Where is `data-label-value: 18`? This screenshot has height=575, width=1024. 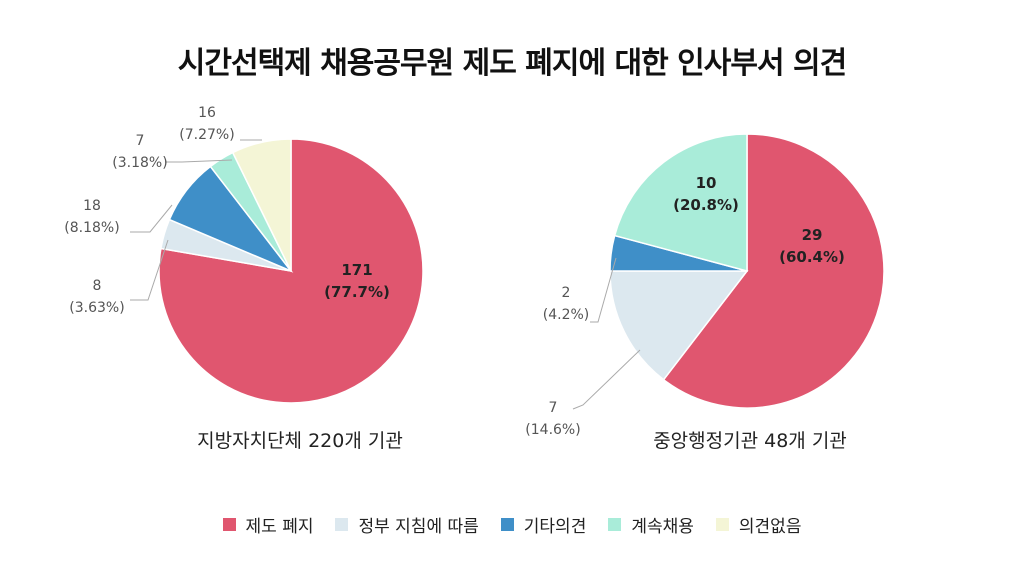
data-label-value: 18 is located at coordinates (92, 206).